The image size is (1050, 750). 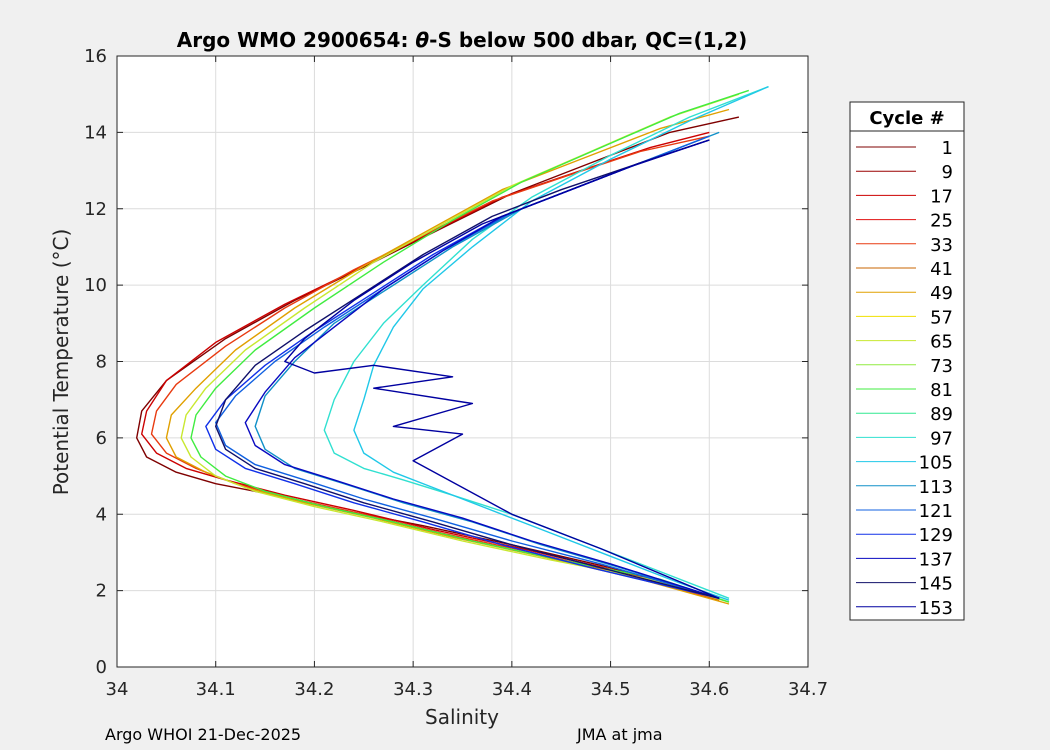 What do you see at coordinates (936, 535) in the screenshot?
I see `legend-label: 129` at bounding box center [936, 535].